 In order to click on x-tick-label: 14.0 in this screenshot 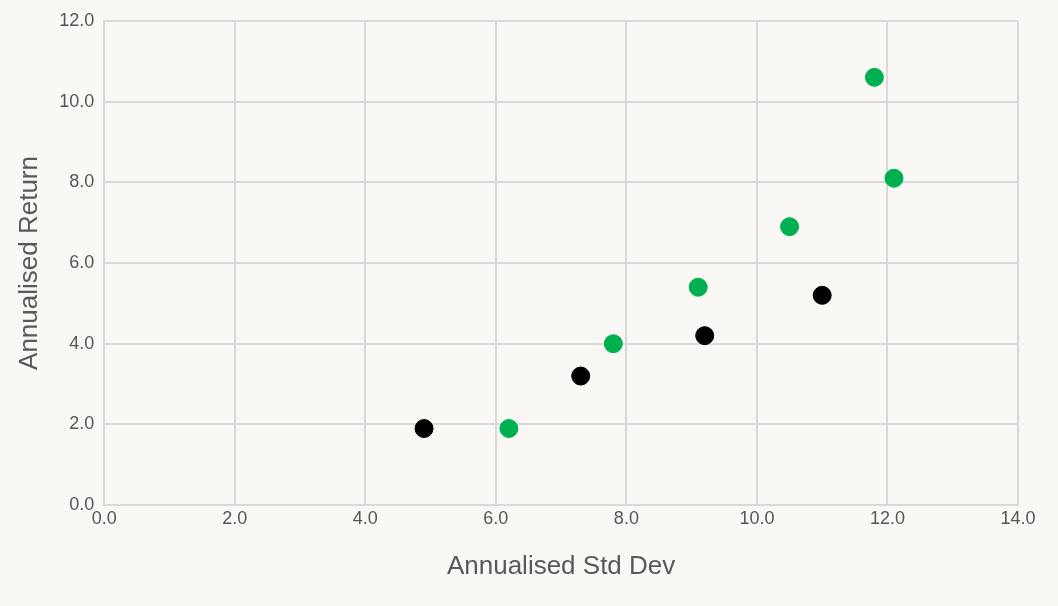, I will do `click(1018, 517)`.